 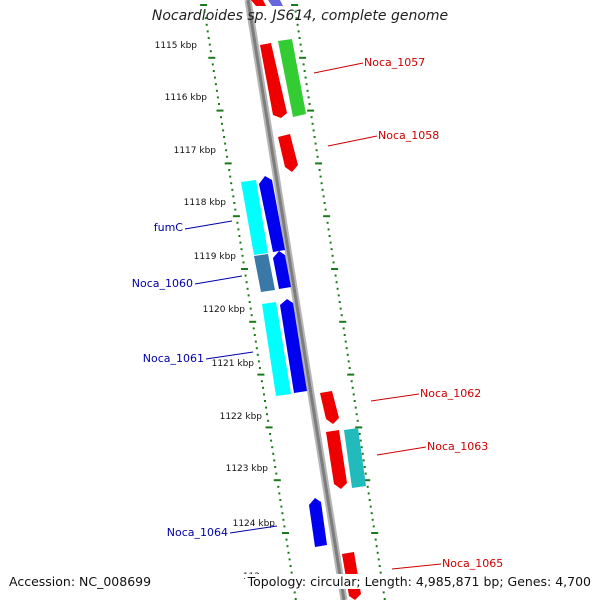 I want to click on gene-label-noca-1063: Noca_1063, so click(x=457, y=446).